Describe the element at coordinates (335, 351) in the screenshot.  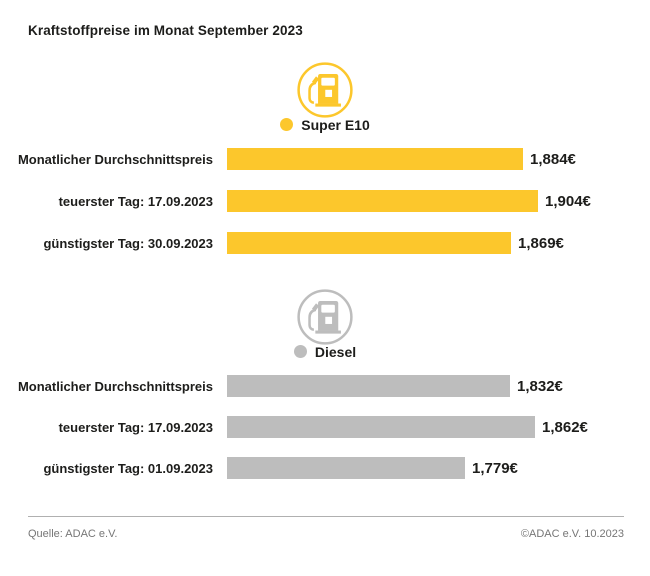
I see `legend-label: Diesel` at that location.